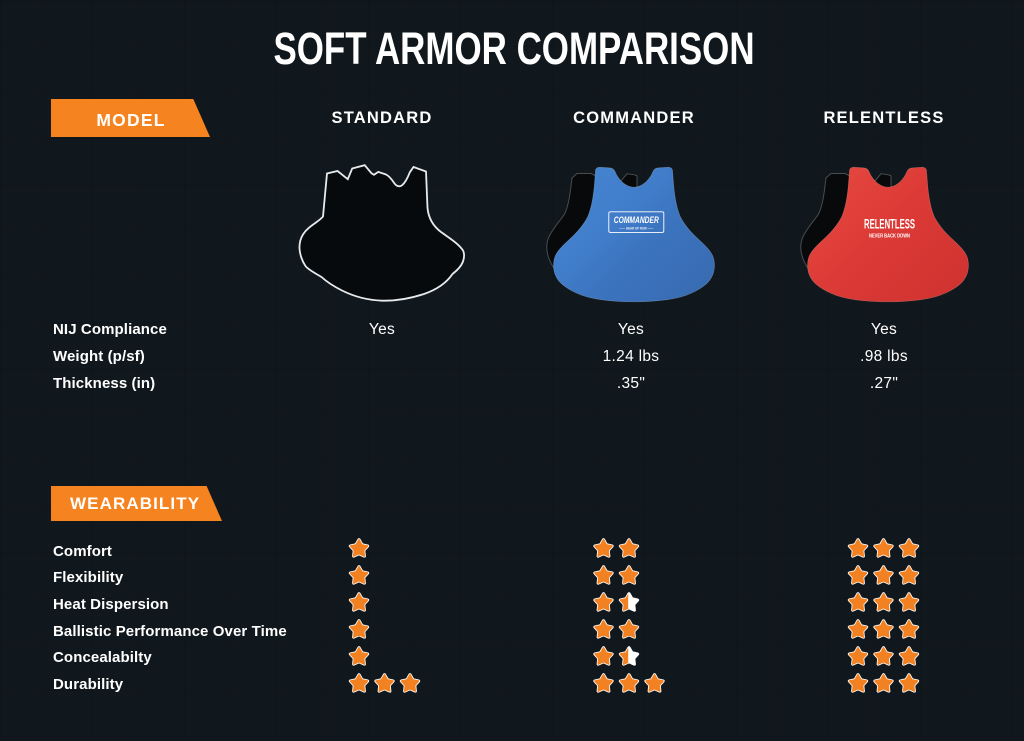 The width and height of the screenshot is (1024, 741). What do you see at coordinates (636, 220) in the screenshot?
I see `svg-text: COMMANDER` at bounding box center [636, 220].